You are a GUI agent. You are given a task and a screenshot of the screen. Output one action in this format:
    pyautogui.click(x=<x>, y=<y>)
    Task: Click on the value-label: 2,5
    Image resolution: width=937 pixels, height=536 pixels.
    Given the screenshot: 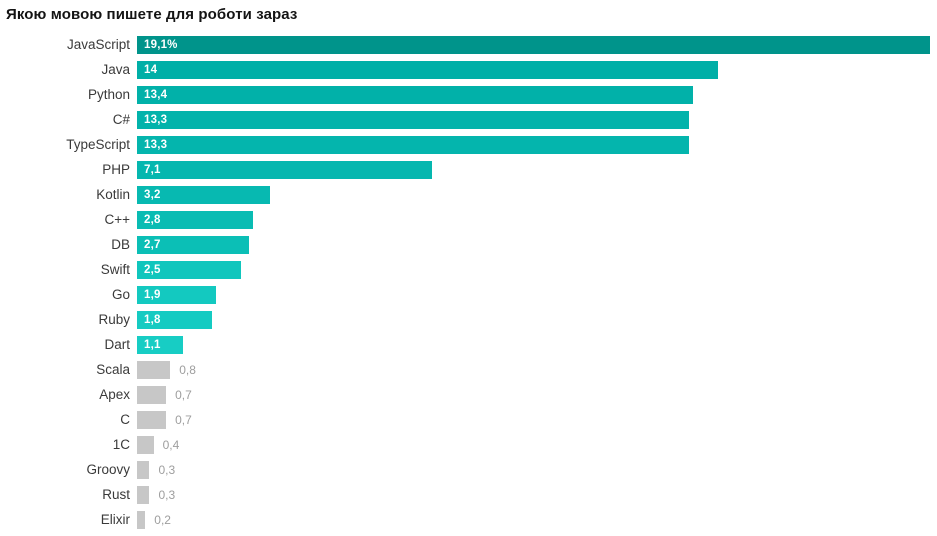 What is the action you would take?
    pyautogui.click(x=152, y=269)
    